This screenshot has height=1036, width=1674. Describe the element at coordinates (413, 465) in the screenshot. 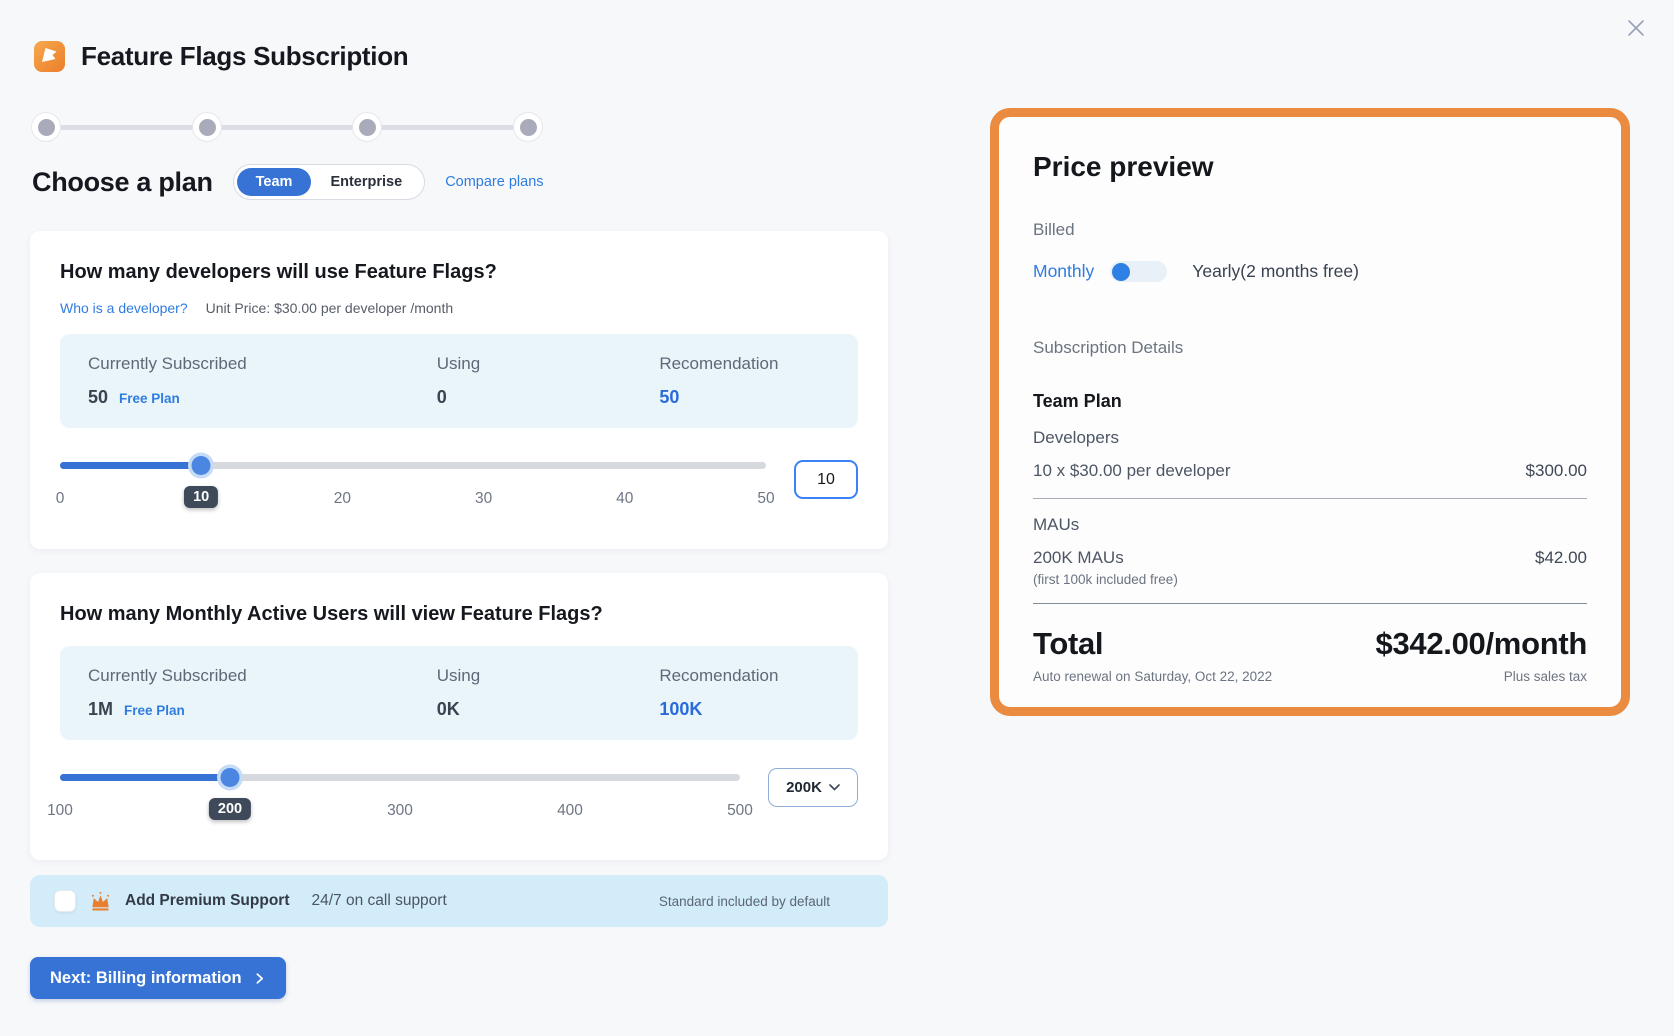

I see `developers-slider-track` at that location.